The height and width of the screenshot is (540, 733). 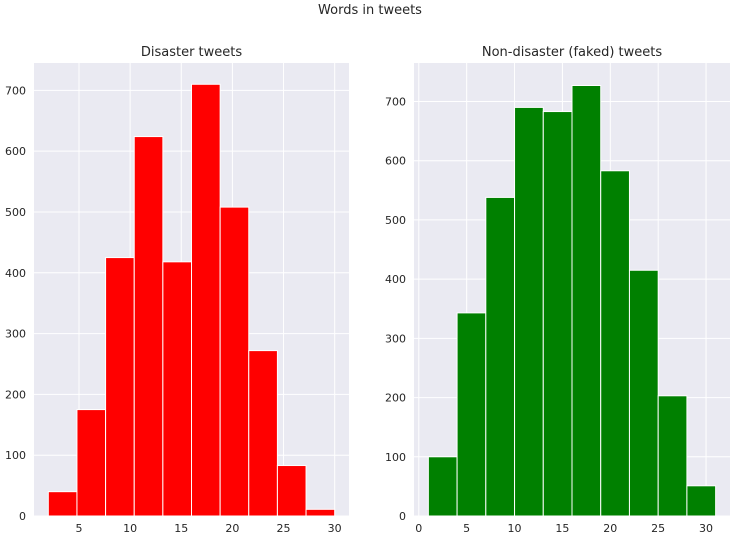 I want to click on figure-title: Words in tweets, so click(x=370, y=10).